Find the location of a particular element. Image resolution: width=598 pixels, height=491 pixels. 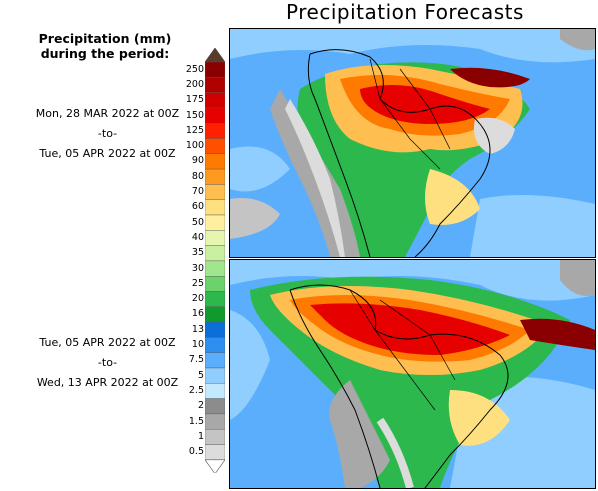

scale-level-label: 13 is located at coordinates (197, 329).